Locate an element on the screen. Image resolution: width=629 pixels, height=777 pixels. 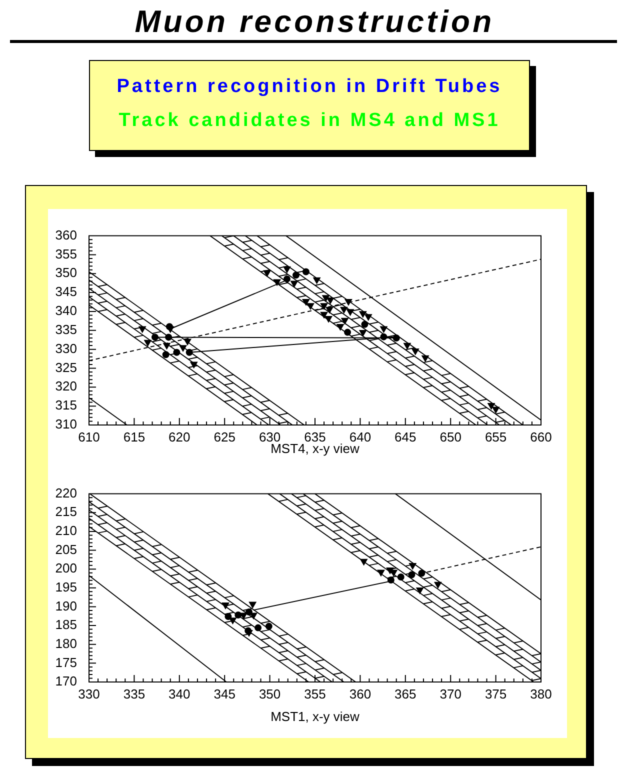
y-tick-label: 190 is located at coordinates (66, 606).